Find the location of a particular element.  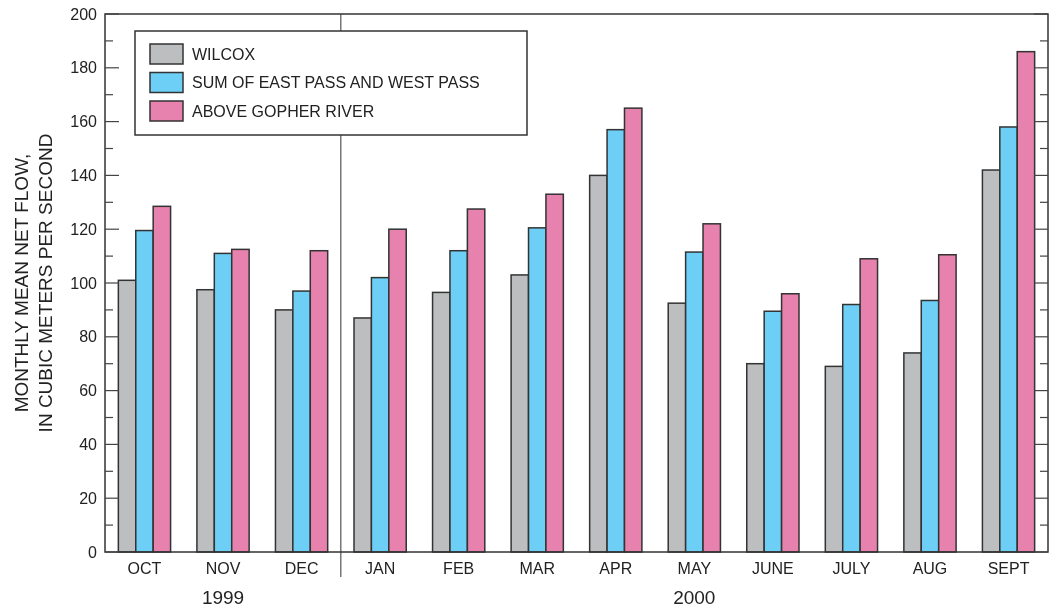

text: 1999 is located at coordinates (223, 597).